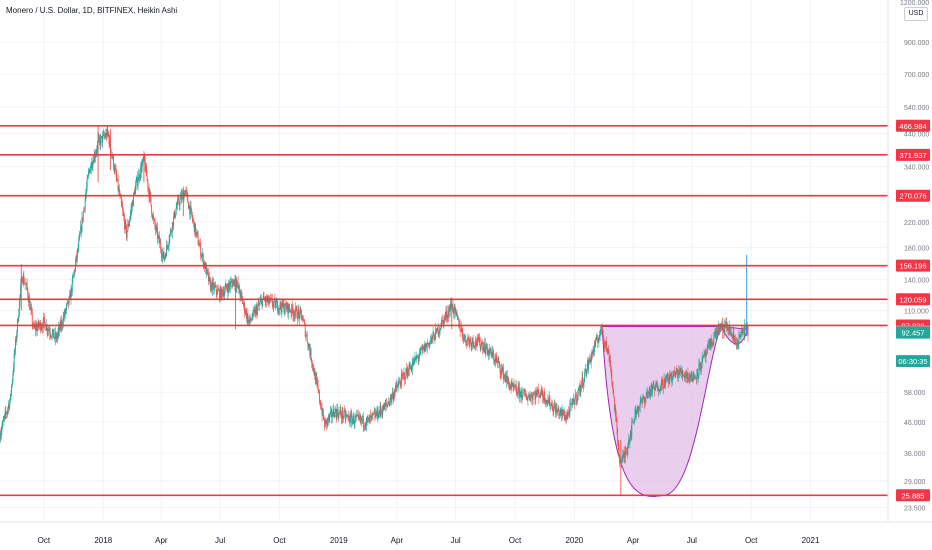 This screenshot has width=932, height=550. I want to click on y-tick-label: 220.000, so click(916, 223).